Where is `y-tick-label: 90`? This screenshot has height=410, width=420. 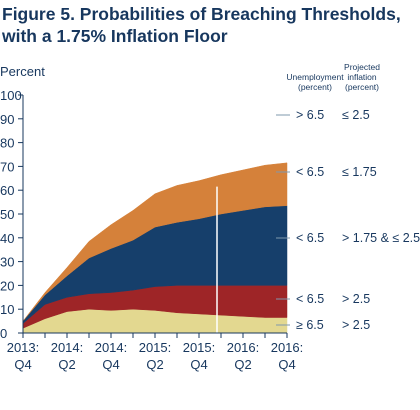
y-tick-label: 90 is located at coordinates (7, 119).